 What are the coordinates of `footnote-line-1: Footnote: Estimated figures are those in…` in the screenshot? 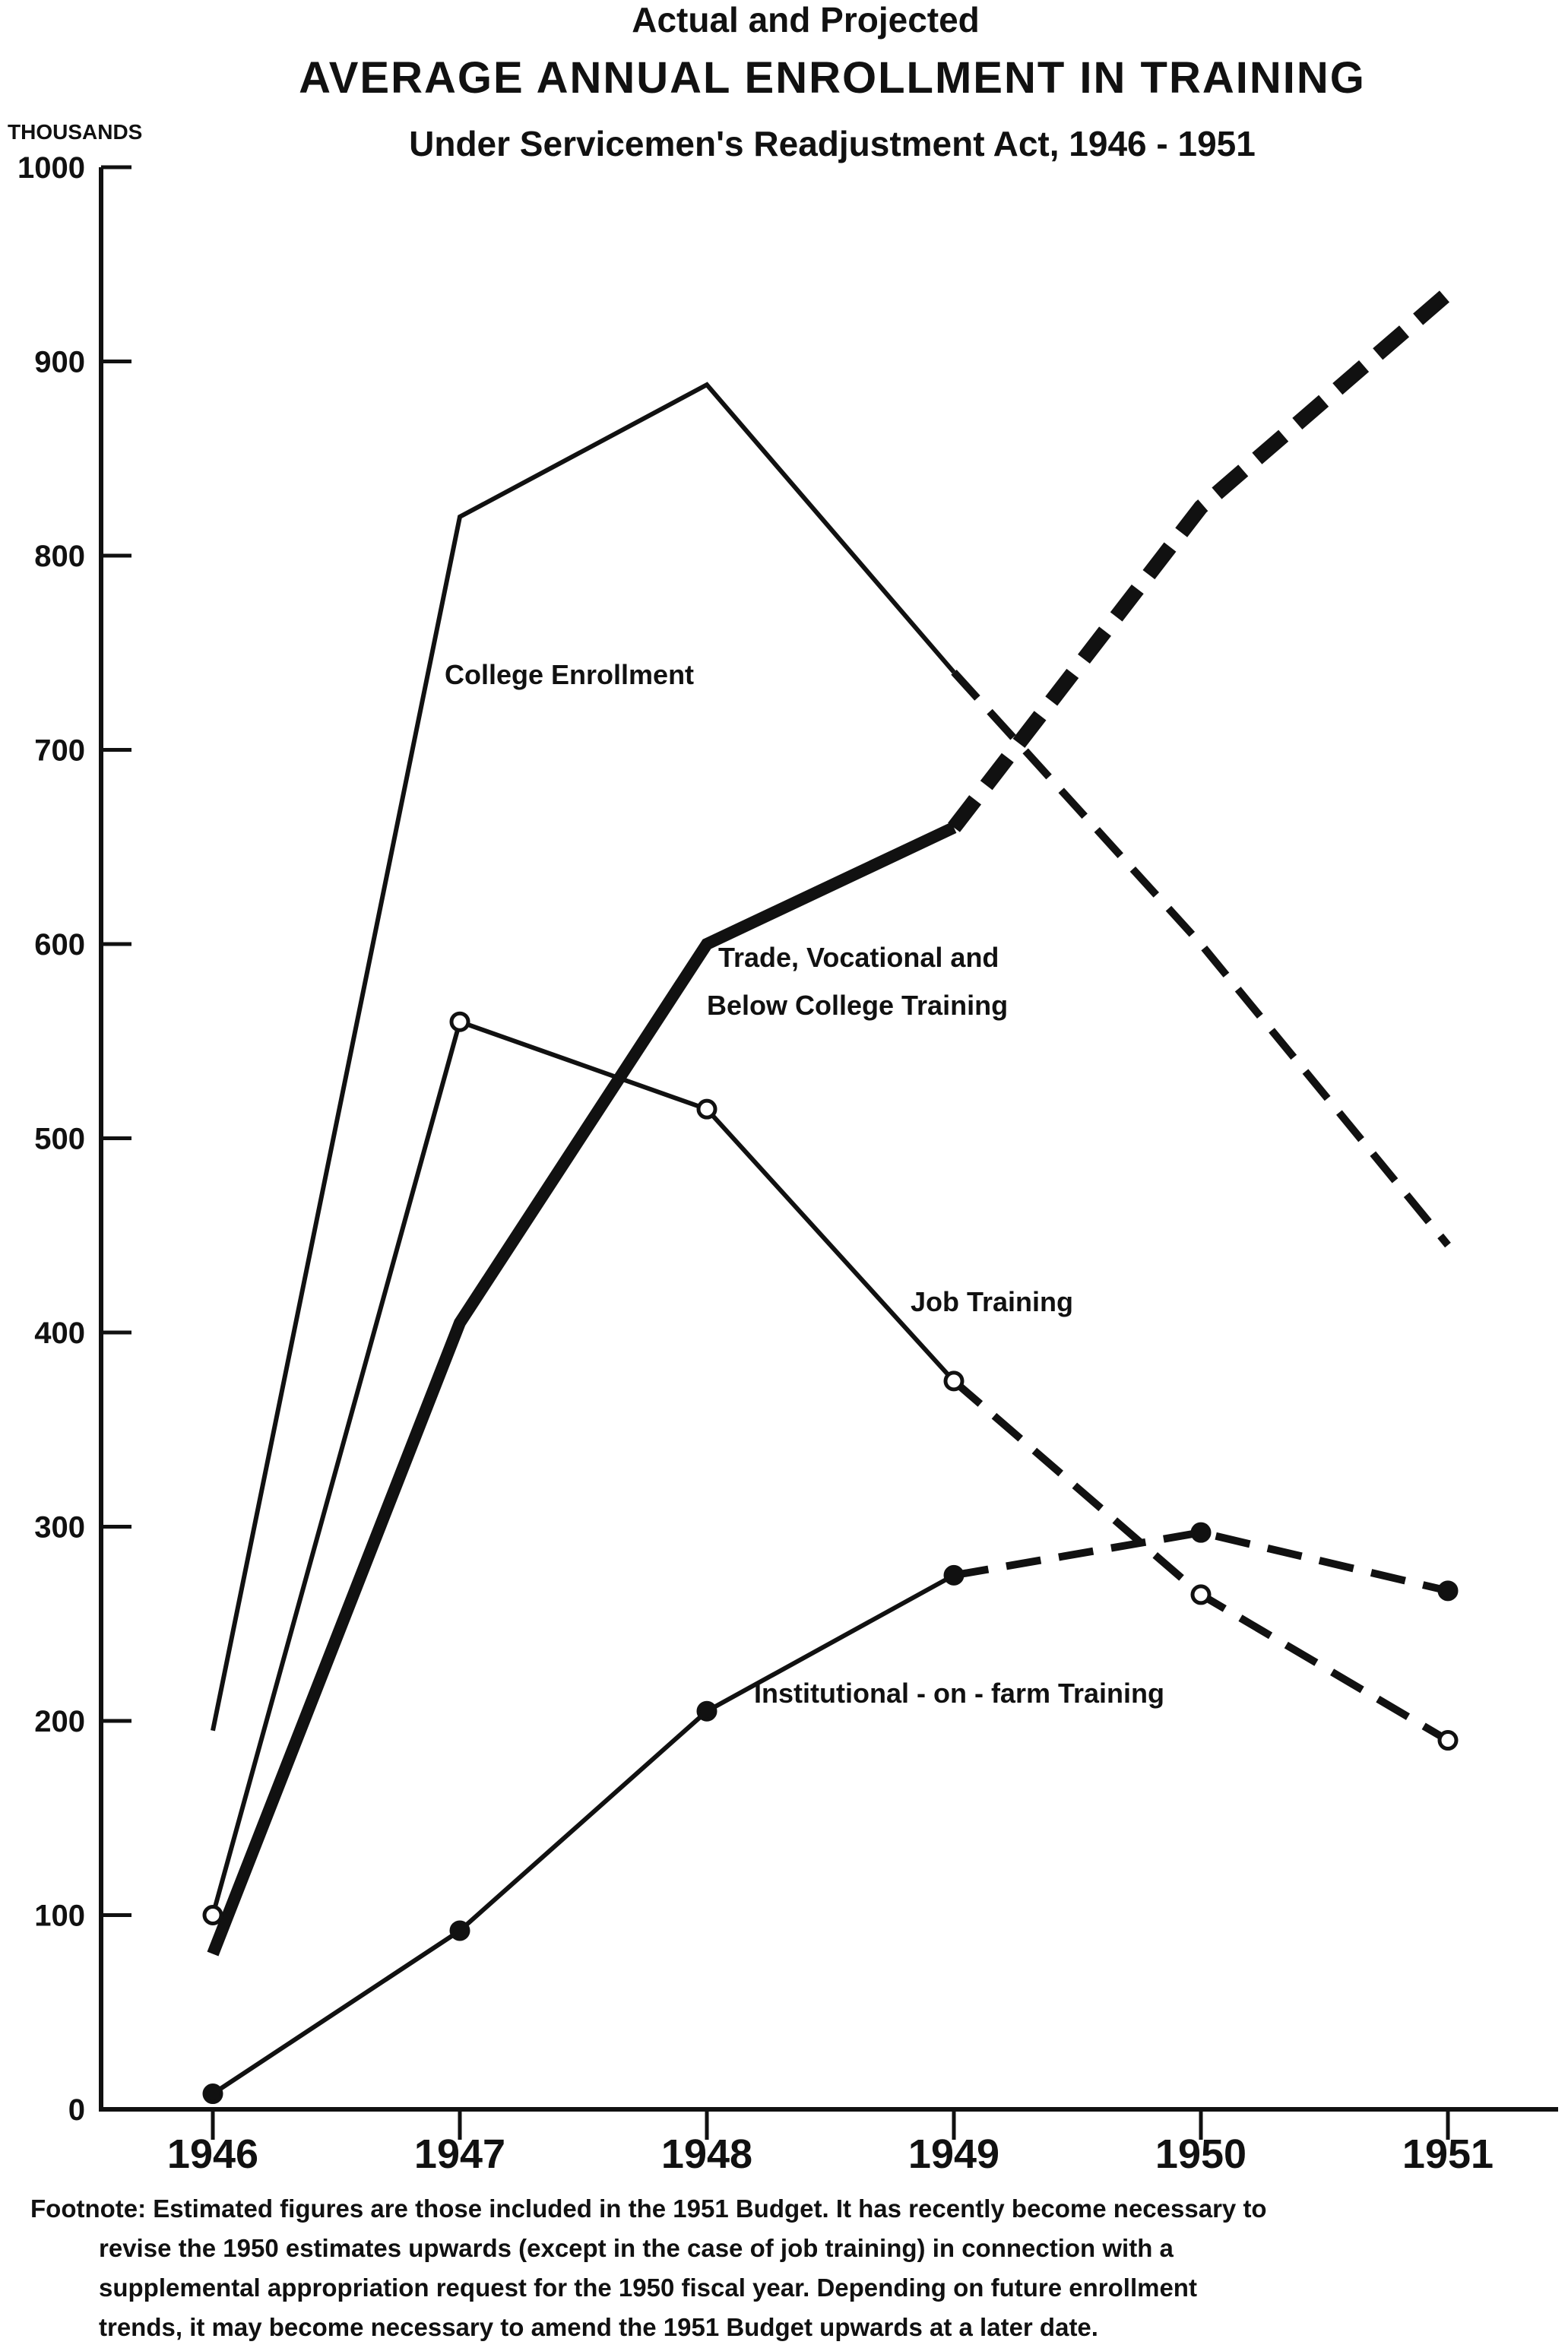 It's located at (648, 2208).